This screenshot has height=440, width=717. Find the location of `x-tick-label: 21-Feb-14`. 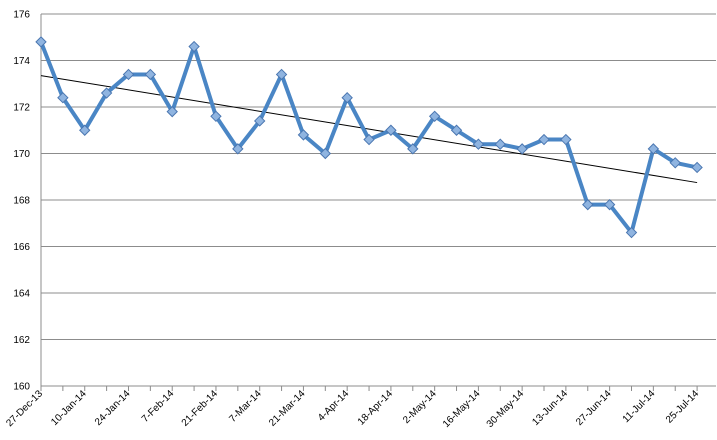

x-tick-label: 21-Feb-14 is located at coordinates (200, 408).